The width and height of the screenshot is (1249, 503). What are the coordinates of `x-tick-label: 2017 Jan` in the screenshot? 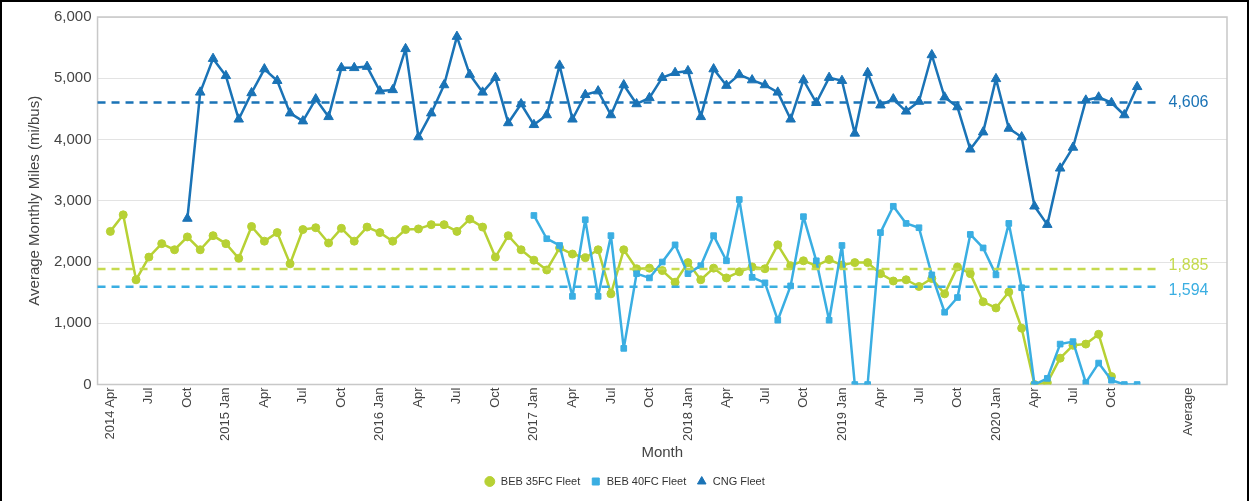 It's located at (533, 414).